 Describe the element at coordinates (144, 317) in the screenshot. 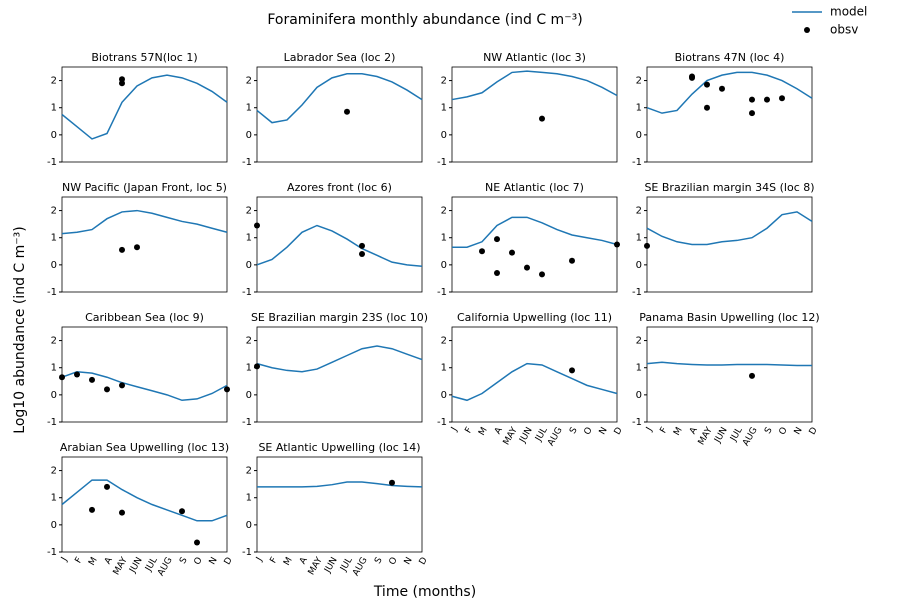

I see `panel-title: Caribbean Sea (loc 9)` at that location.